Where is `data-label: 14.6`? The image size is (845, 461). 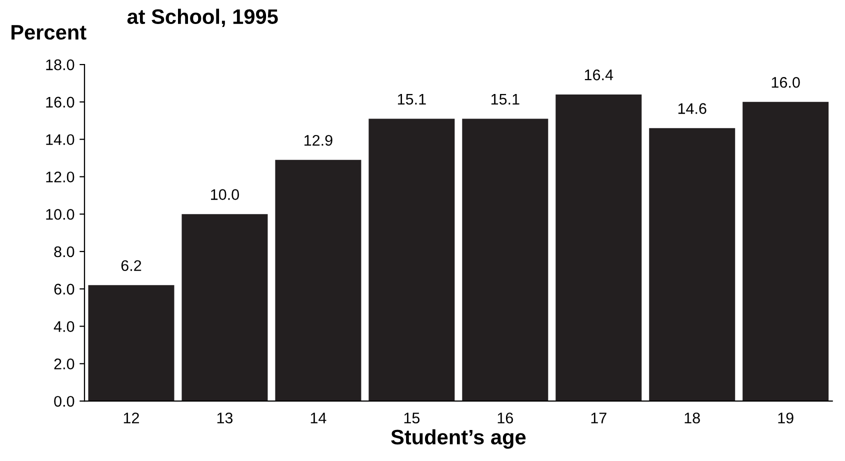 data-label: 14.6 is located at coordinates (692, 108).